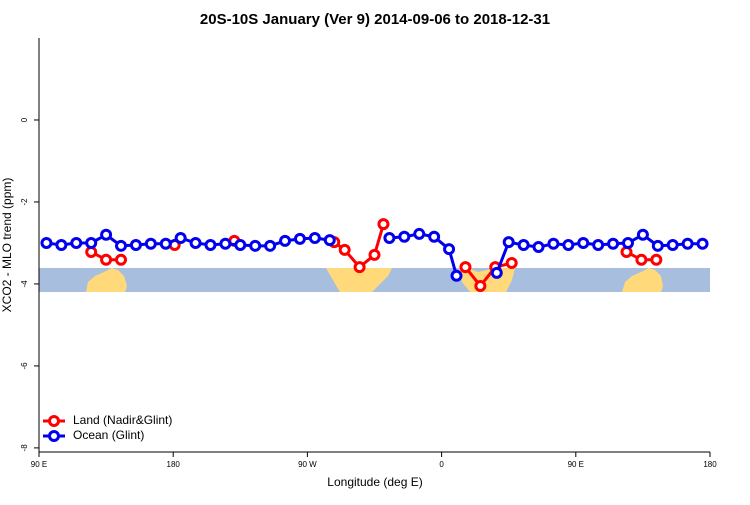 This screenshot has width=750, height=505. What do you see at coordinates (108, 435) in the screenshot?
I see `legend-label: Ocean (Glint)` at bounding box center [108, 435].